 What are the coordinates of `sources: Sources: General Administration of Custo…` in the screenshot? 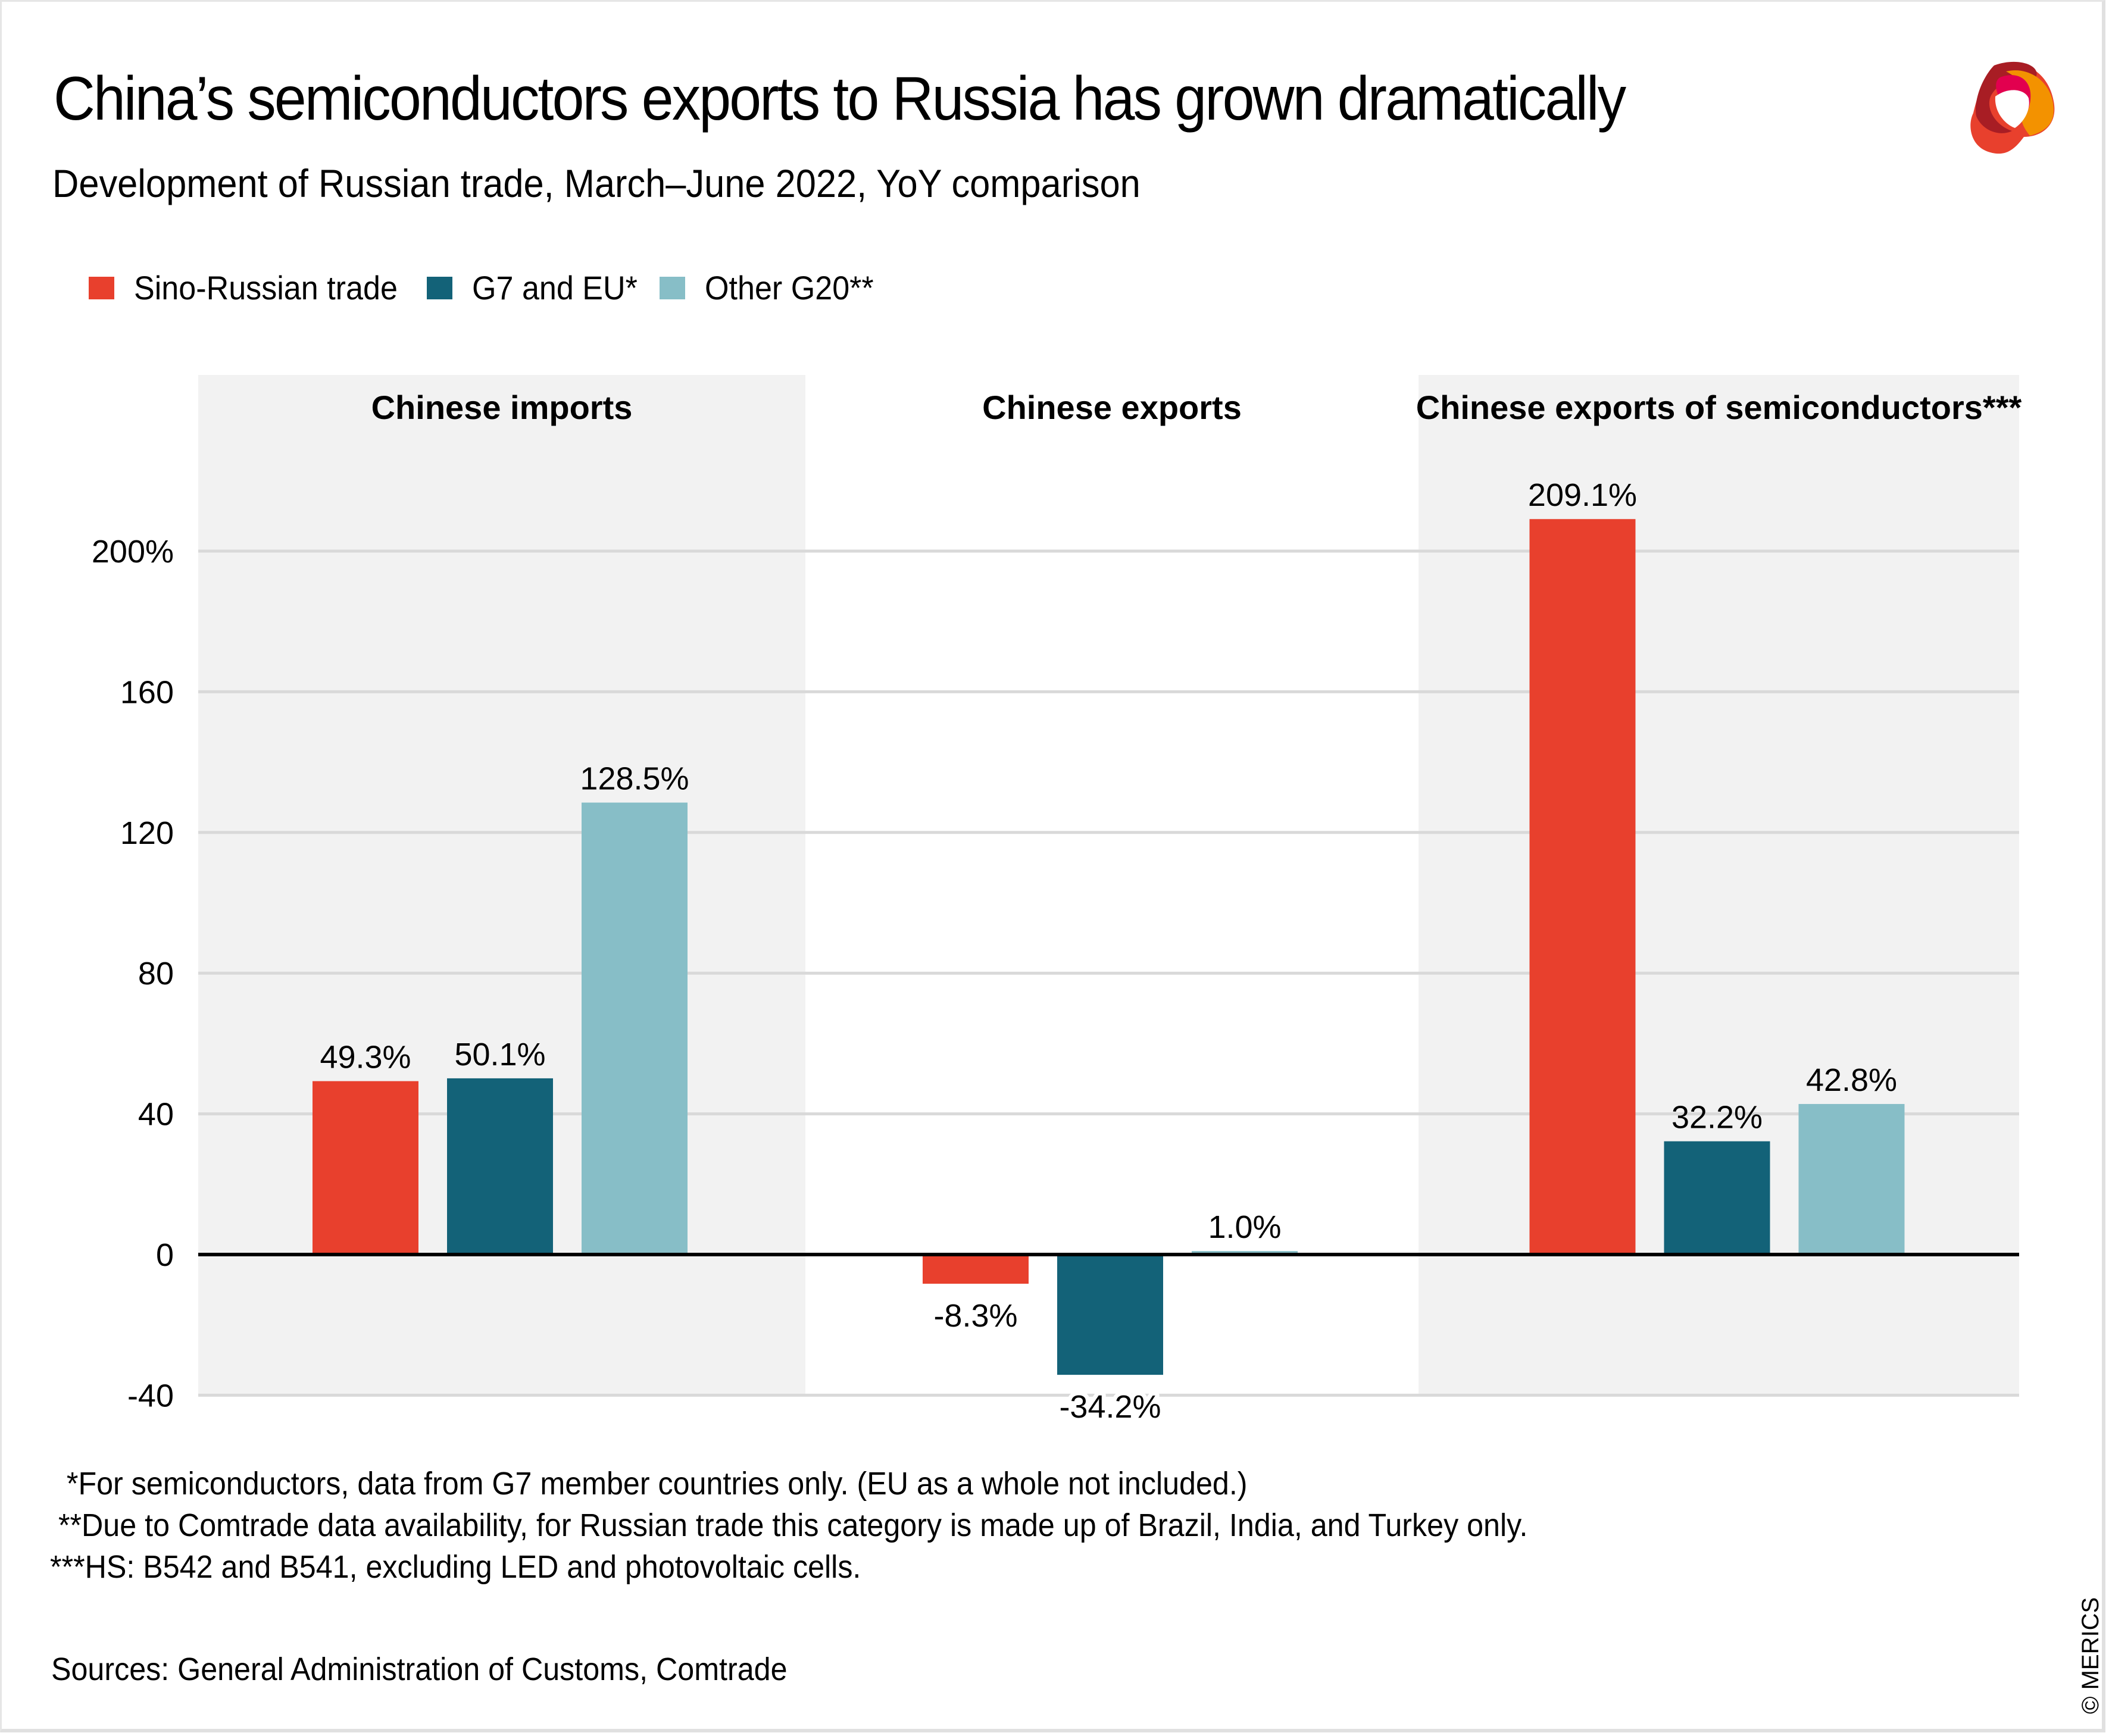 It's located at (419, 1669).